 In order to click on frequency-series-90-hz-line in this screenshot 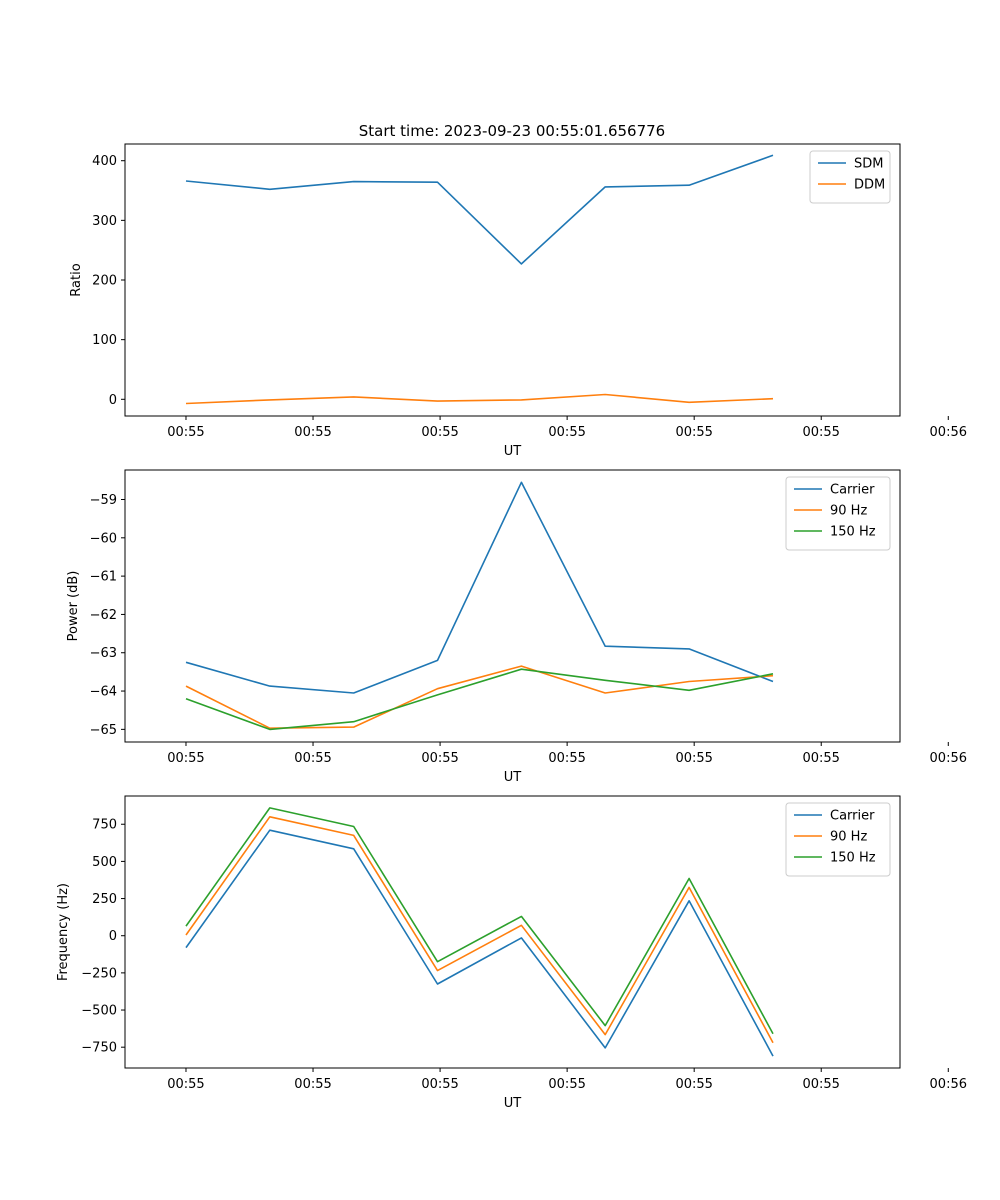, I will do `click(479, 929)`.